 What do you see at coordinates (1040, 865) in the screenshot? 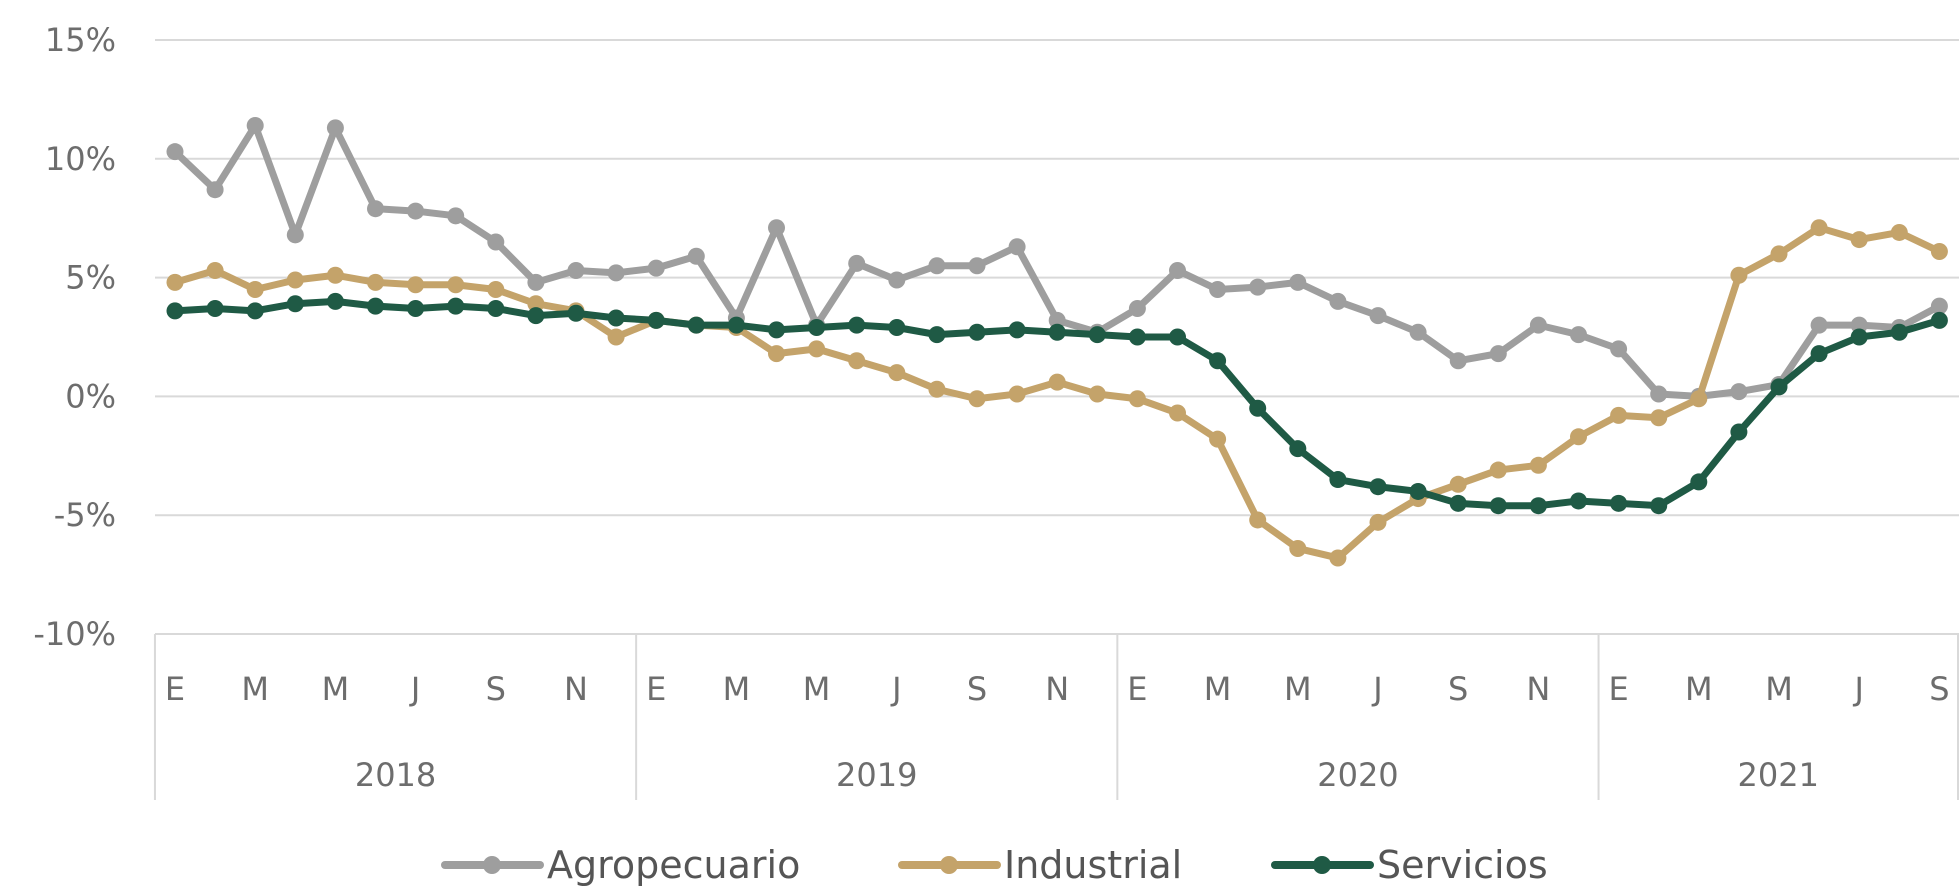
I see `legend-item-industrial: Industrial` at bounding box center [1040, 865].